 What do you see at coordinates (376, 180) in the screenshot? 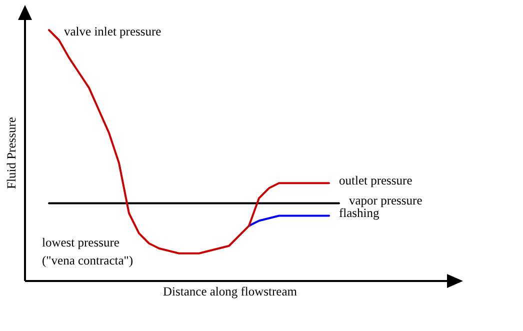
I see `series-label: outlet pressure` at bounding box center [376, 180].